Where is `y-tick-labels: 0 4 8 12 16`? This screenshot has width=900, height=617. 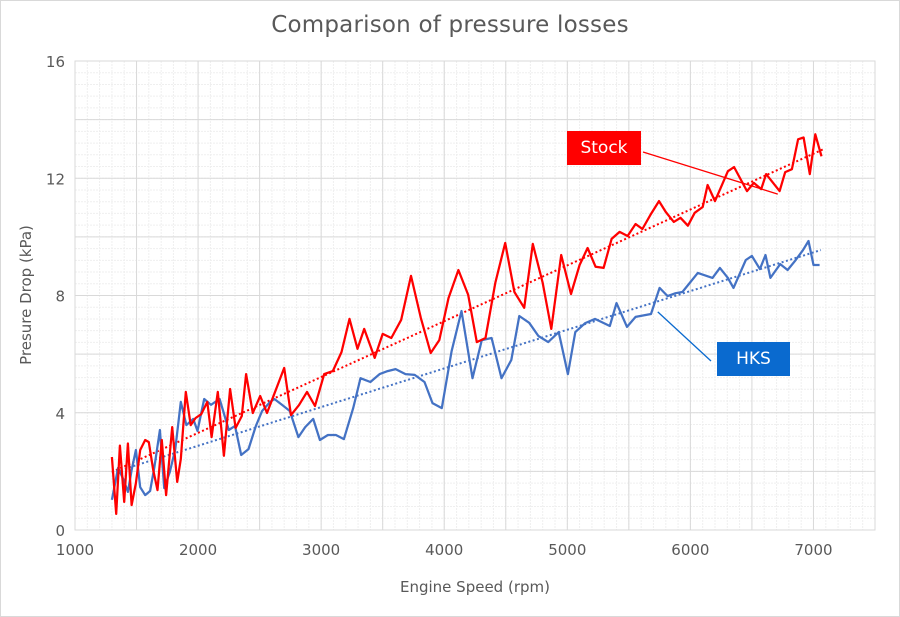 y-tick-labels: 0 4 8 12 16 is located at coordinates (55, 296).